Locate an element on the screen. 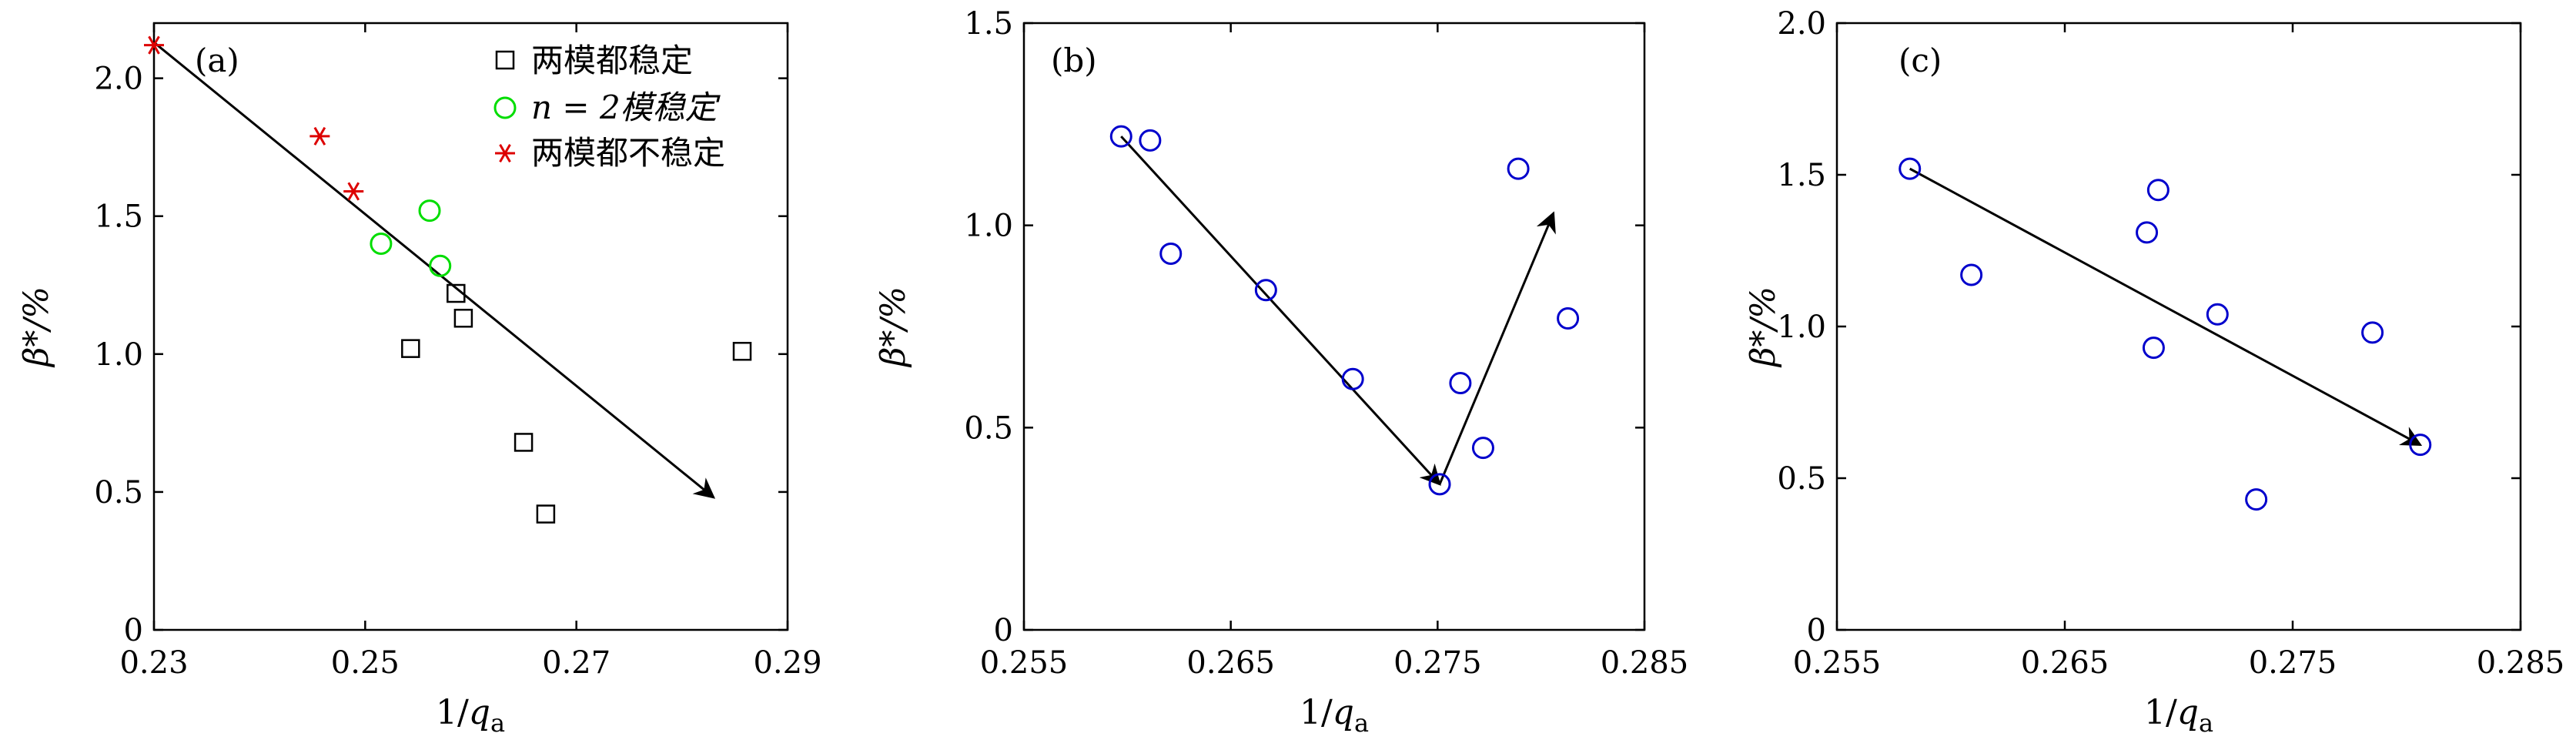 This screenshot has height=750, width=2576. legend-marker-asterisk is located at coordinates (505, 153).